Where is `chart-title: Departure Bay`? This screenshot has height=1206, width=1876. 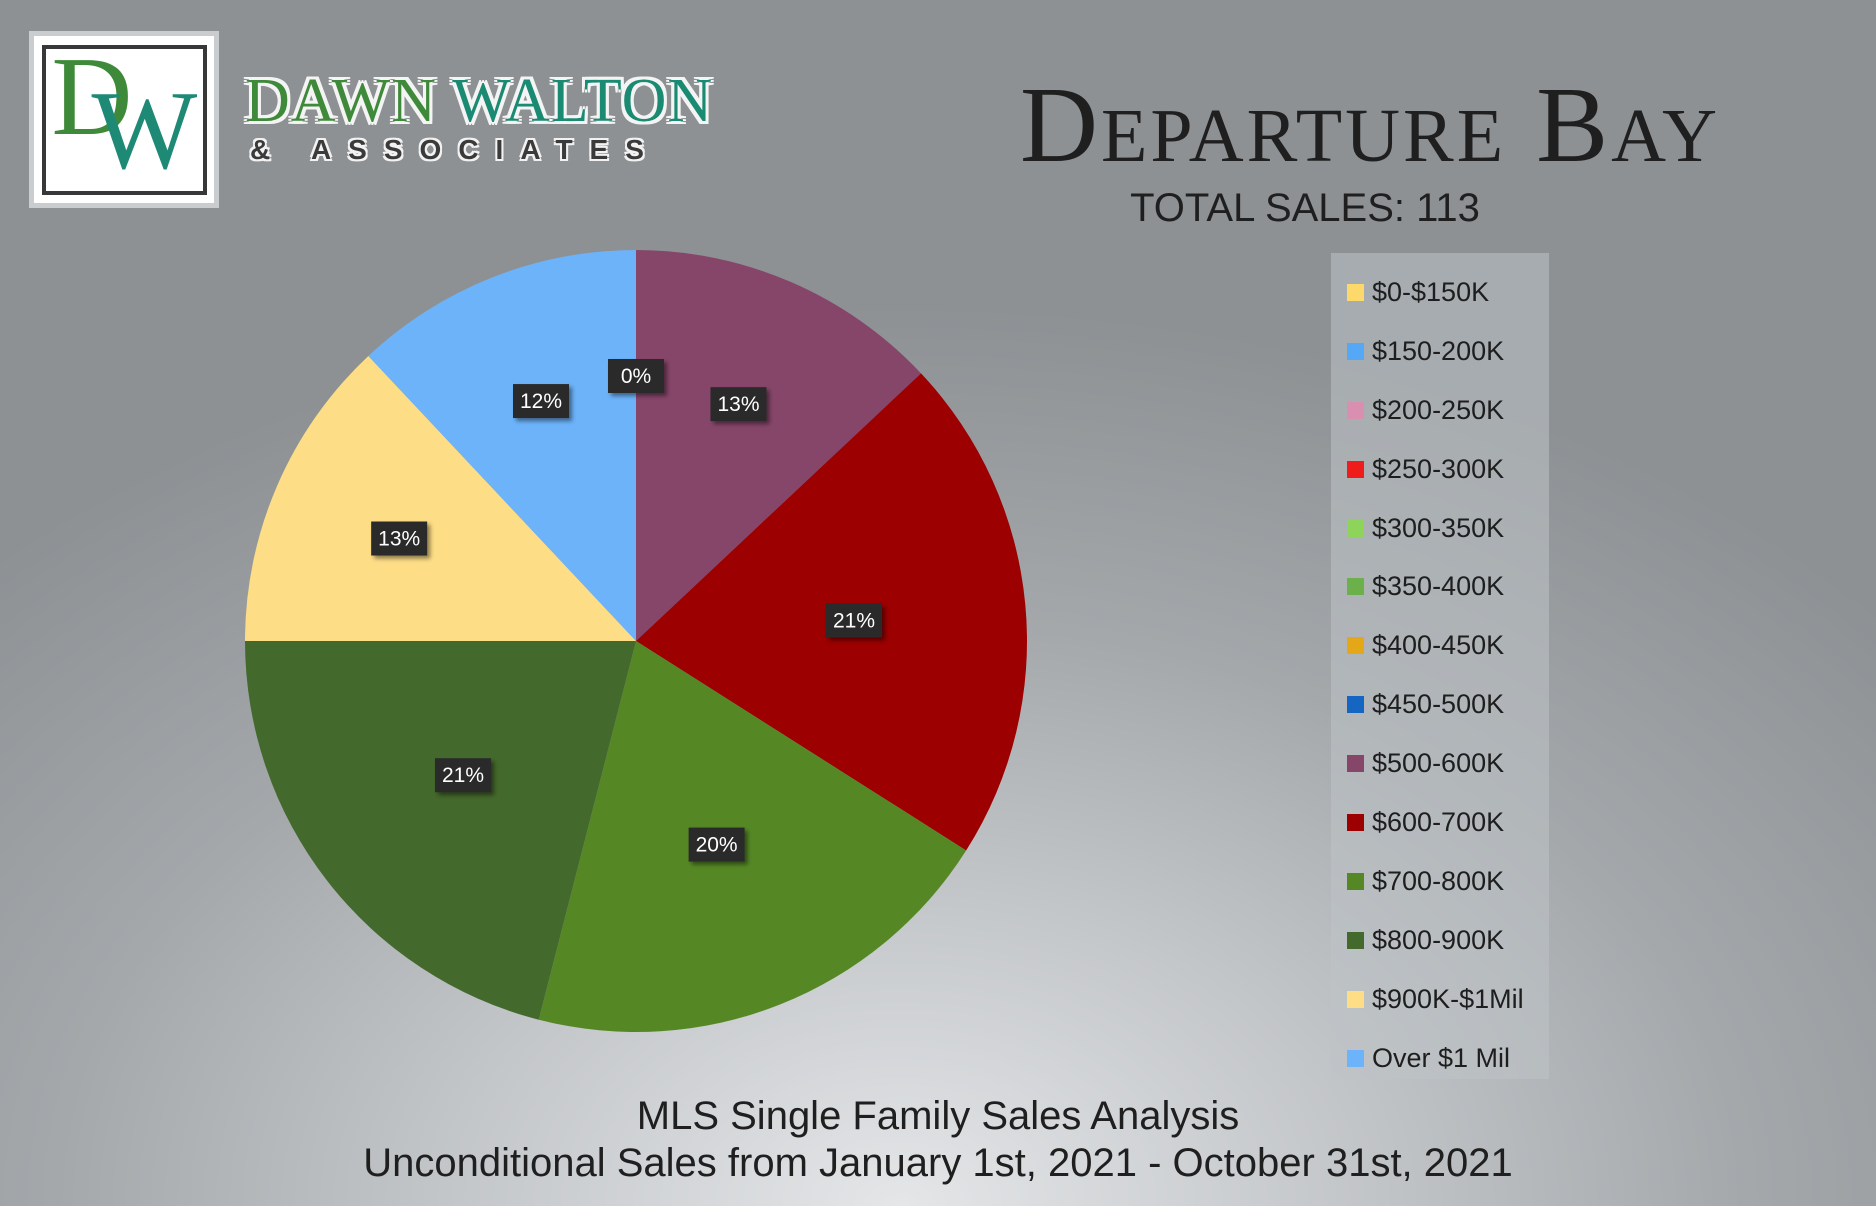
chart-title: Departure Bay is located at coordinates (1370, 125).